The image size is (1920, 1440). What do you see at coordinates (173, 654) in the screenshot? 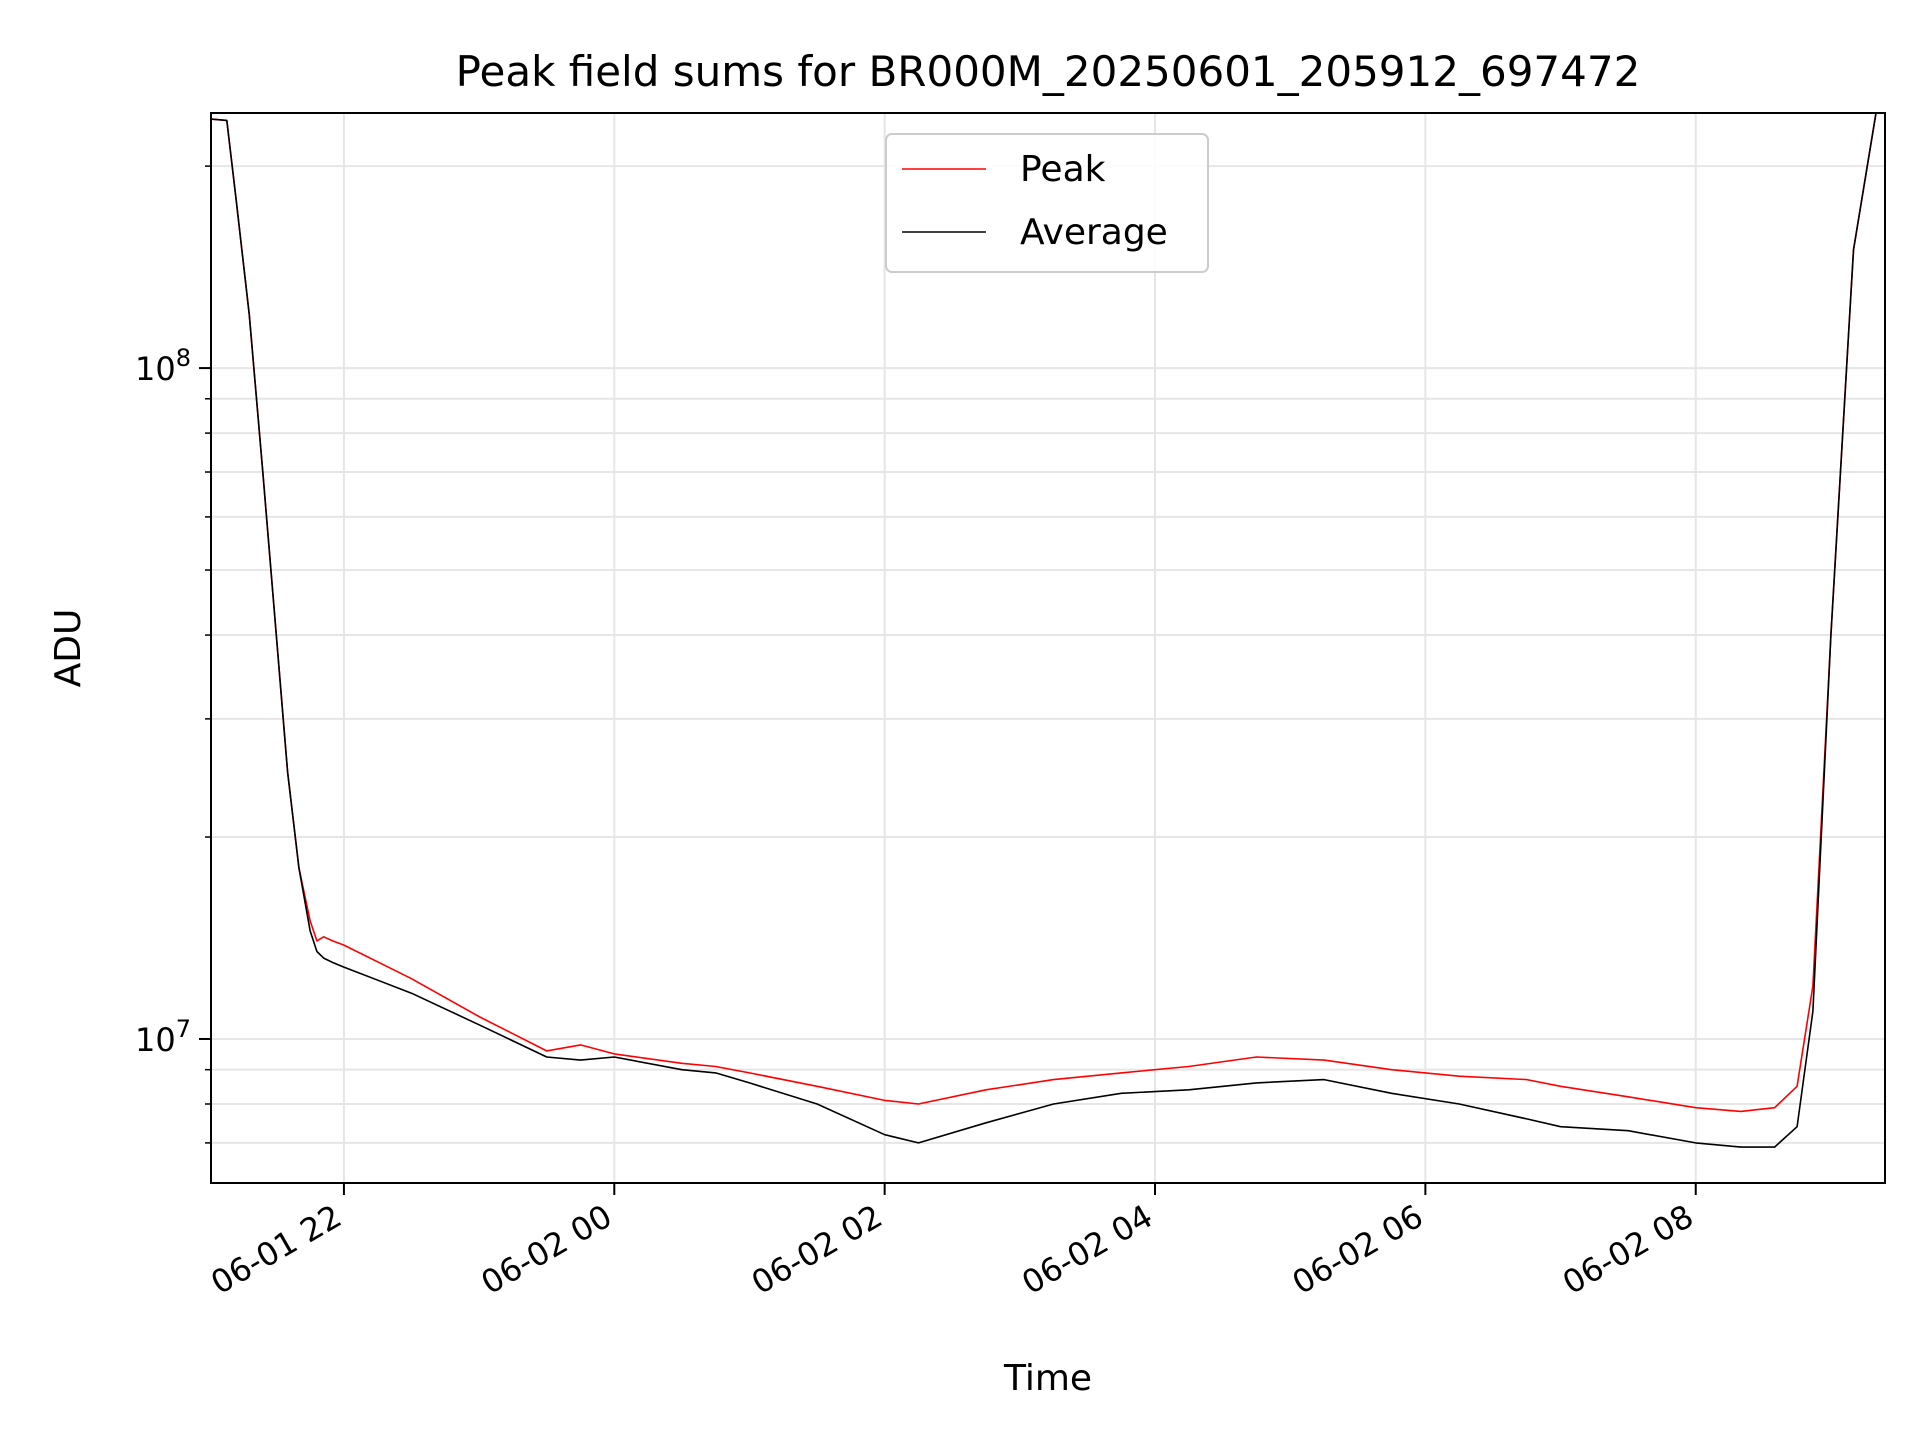
I see `y-ticks: 10⁷ 10⁸` at bounding box center [173, 654].